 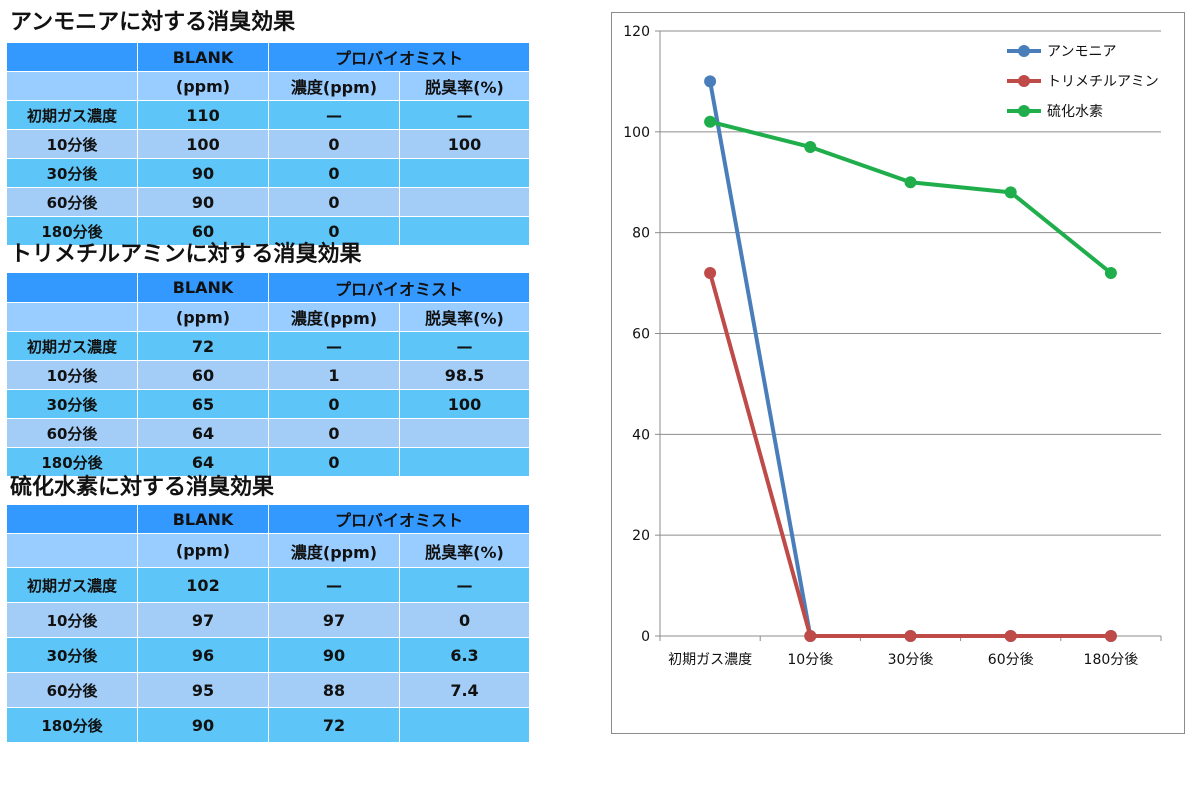 I want to click on table-row: 30分後 65 0 100, so click(x=268, y=404).